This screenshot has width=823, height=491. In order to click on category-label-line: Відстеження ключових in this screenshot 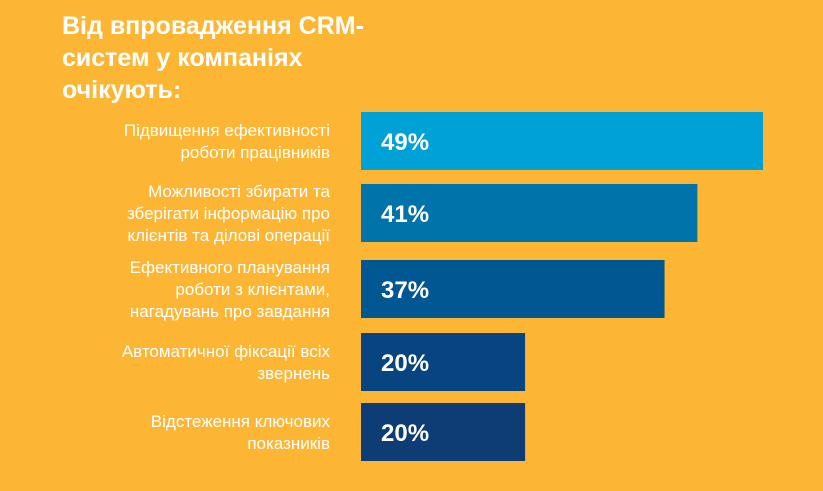, I will do `click(241, 421)`.